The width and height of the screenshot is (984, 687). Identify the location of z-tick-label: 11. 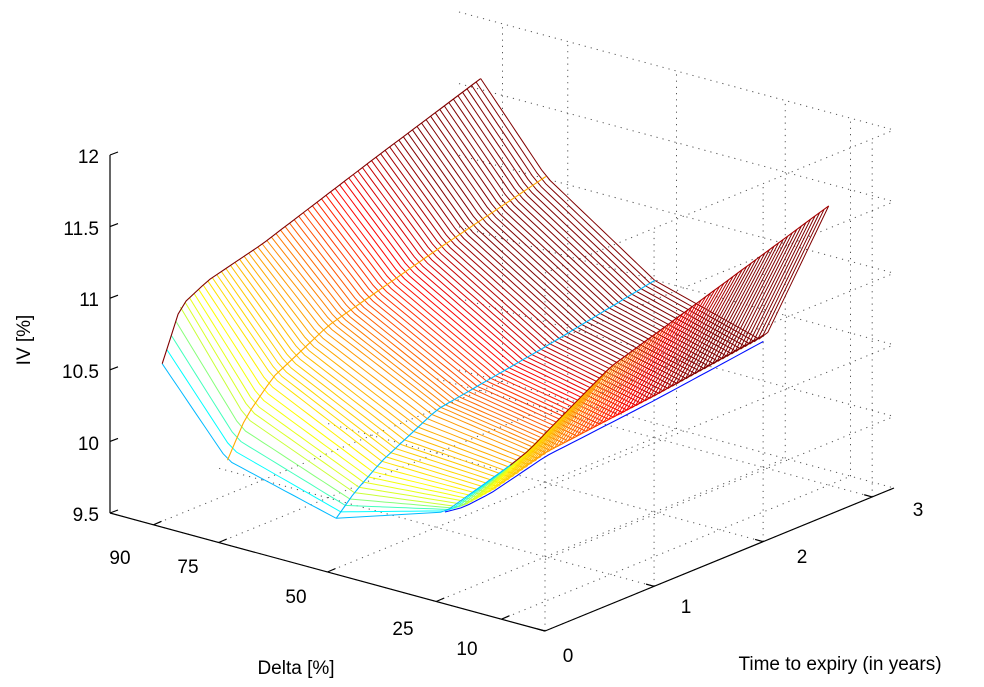
(89, 300).